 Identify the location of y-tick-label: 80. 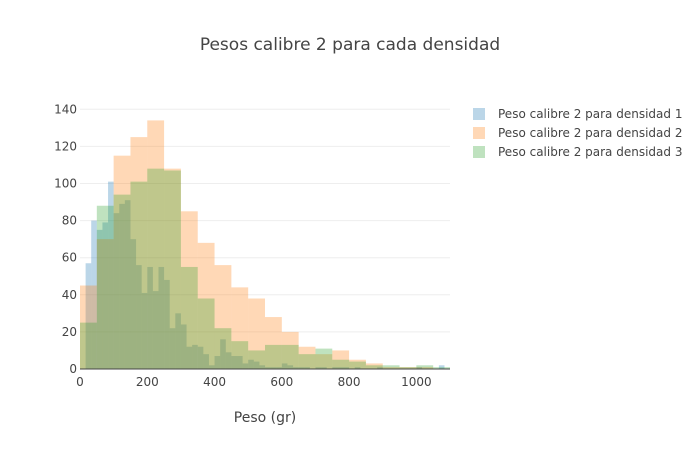
(69, 221).